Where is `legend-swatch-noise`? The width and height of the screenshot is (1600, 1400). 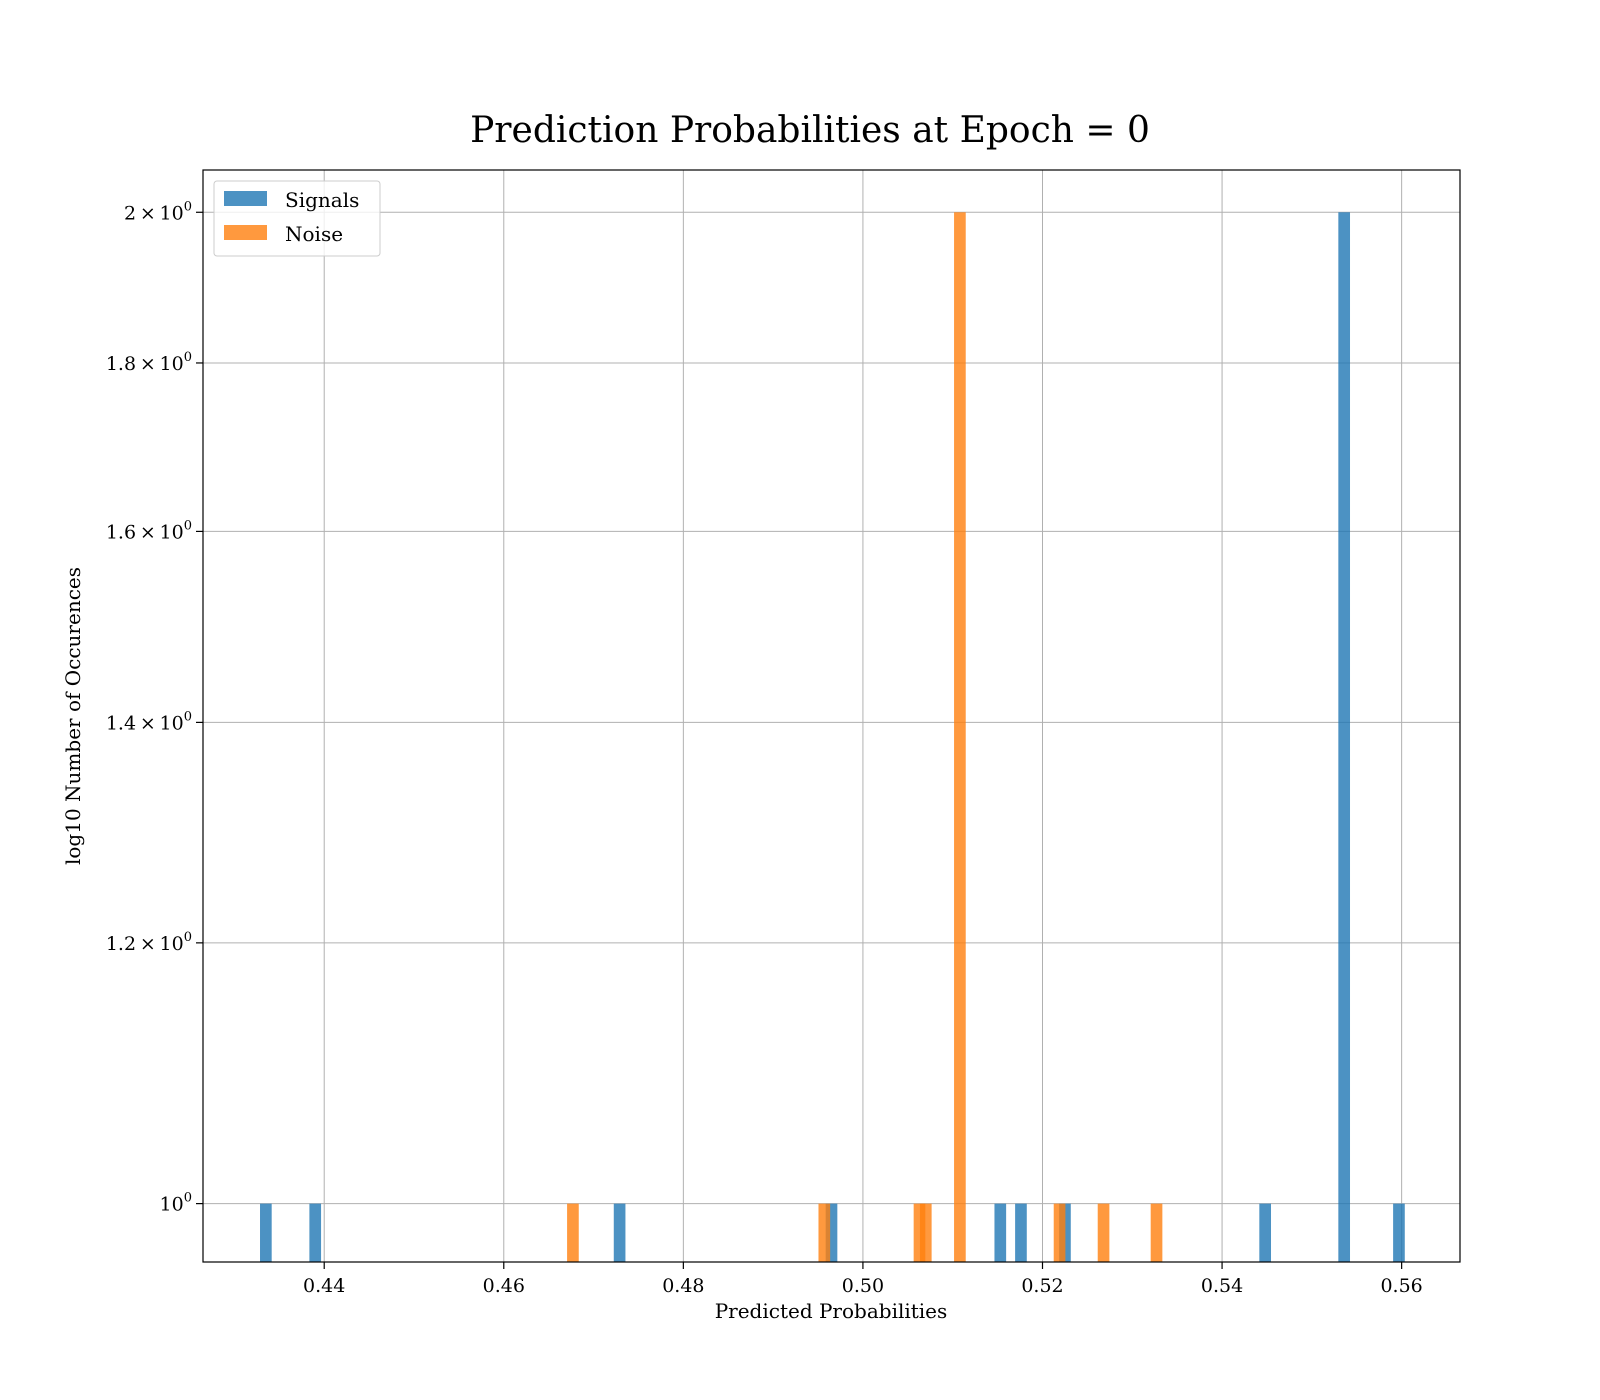 legend-swatch-noise is located at coordinates (245, 232).